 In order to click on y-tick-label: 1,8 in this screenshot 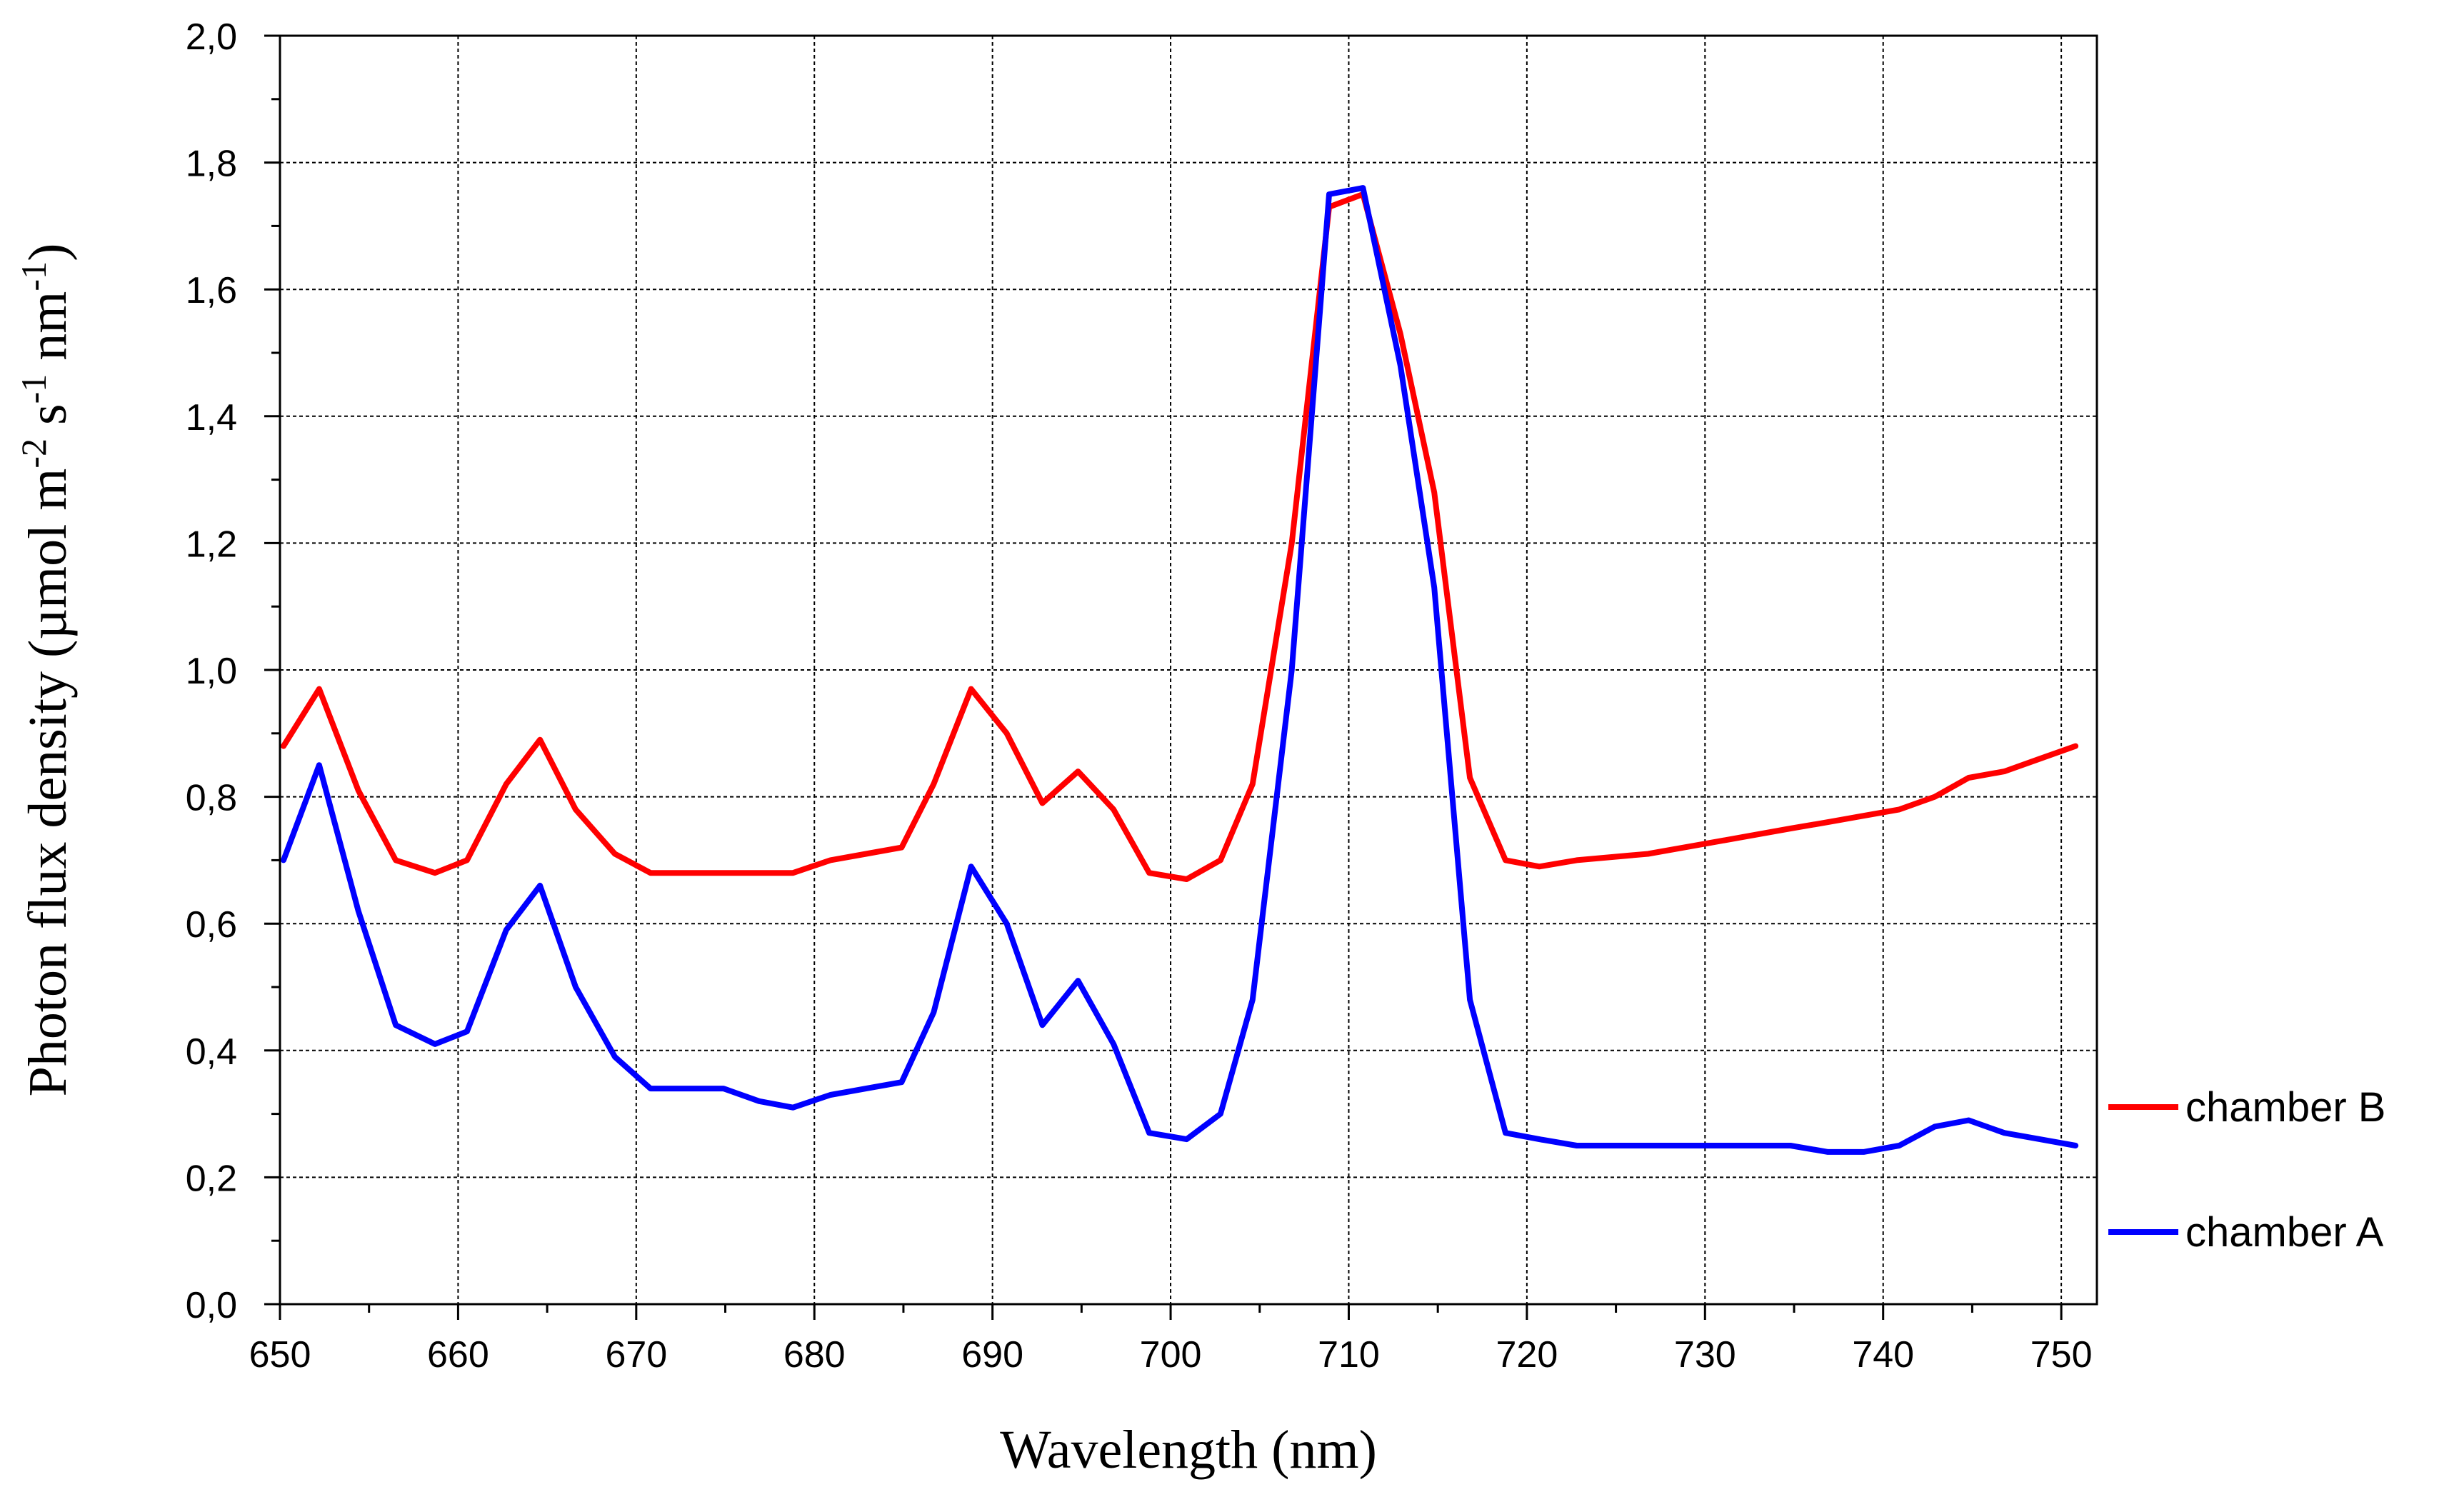, I will do `click(211, 164)`.